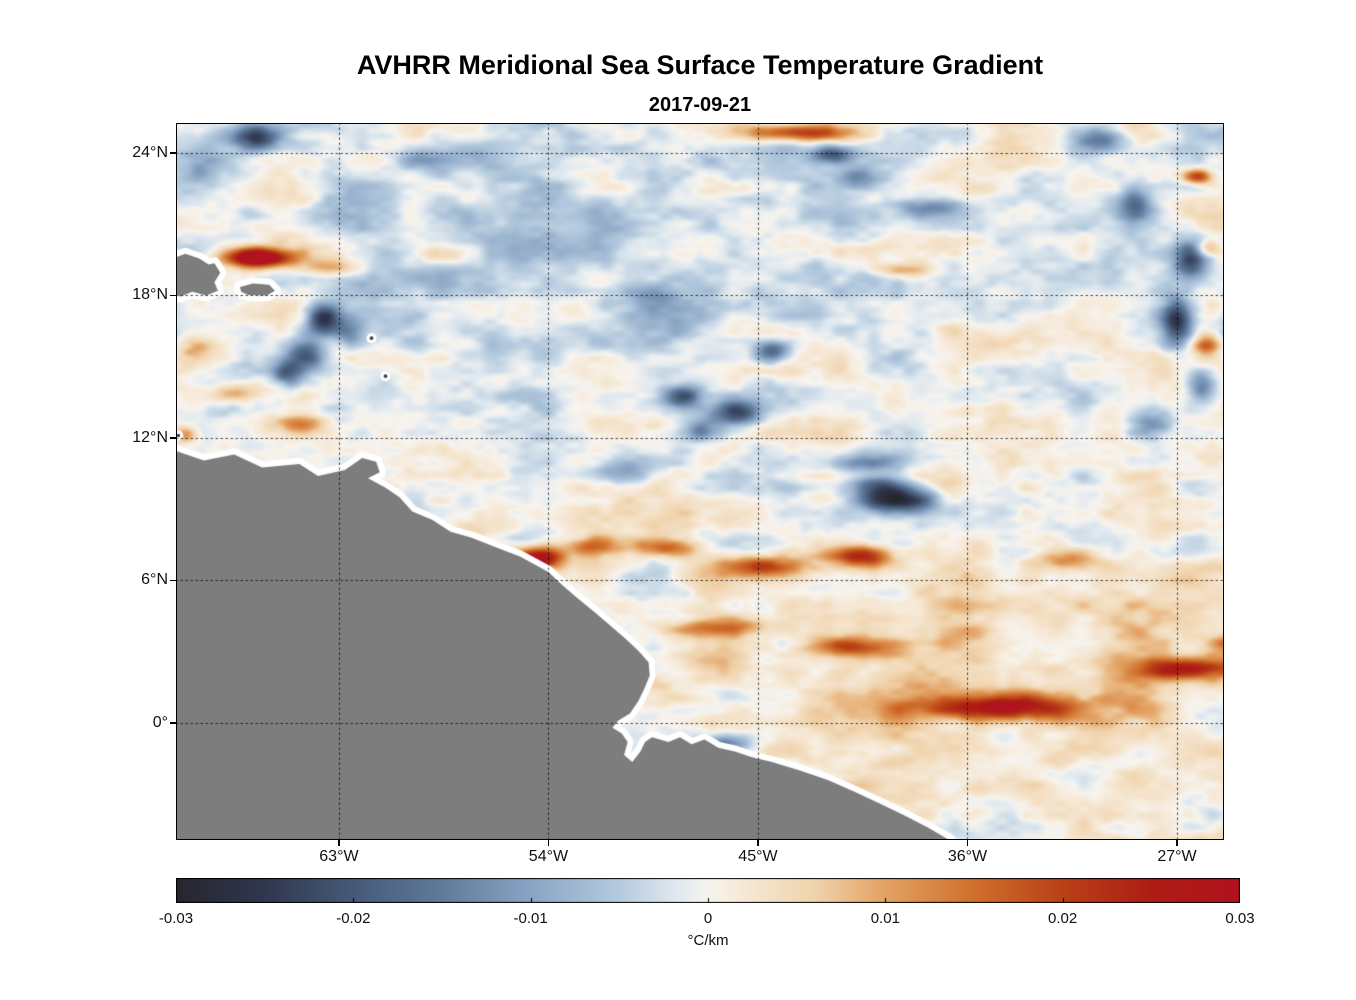  I want to click on colorbar-tick-label: -0.03, so click(176, 918).